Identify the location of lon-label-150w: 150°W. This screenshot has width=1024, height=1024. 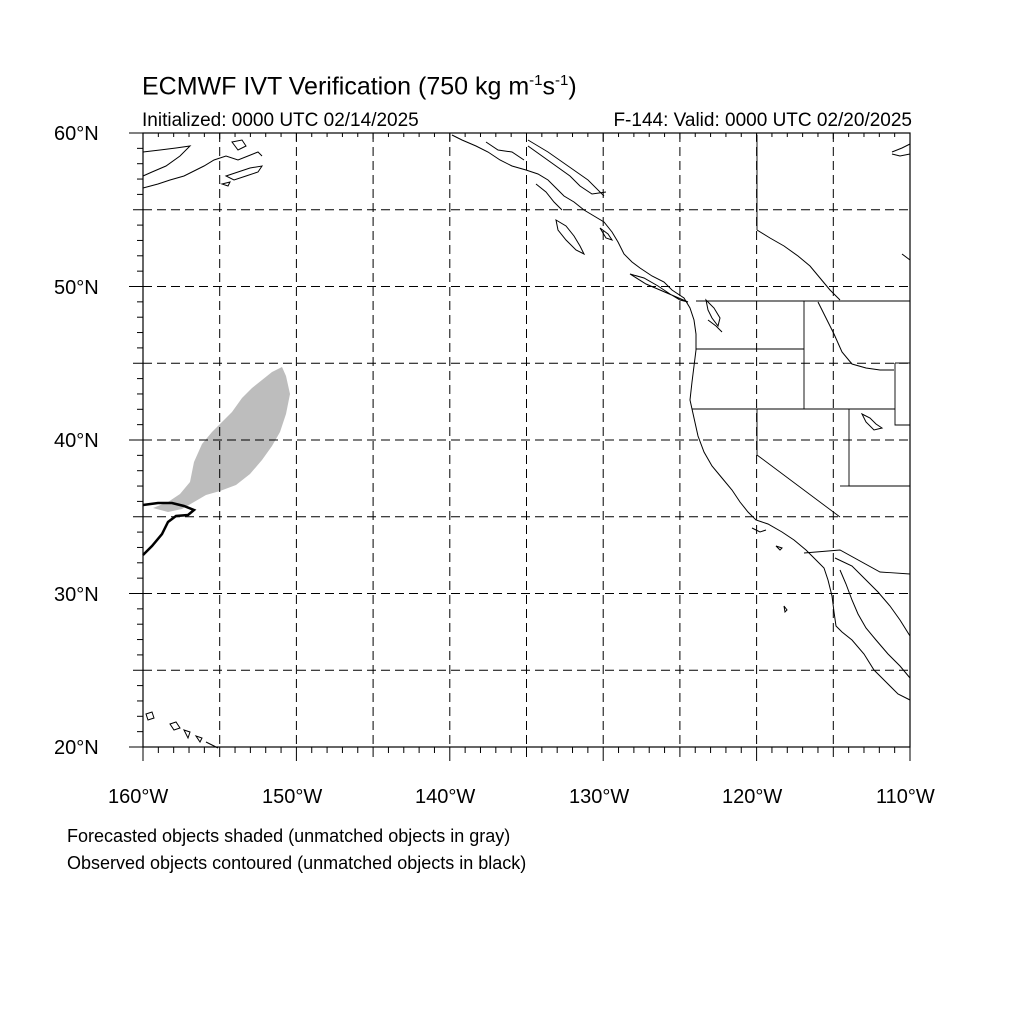
(292, 797).